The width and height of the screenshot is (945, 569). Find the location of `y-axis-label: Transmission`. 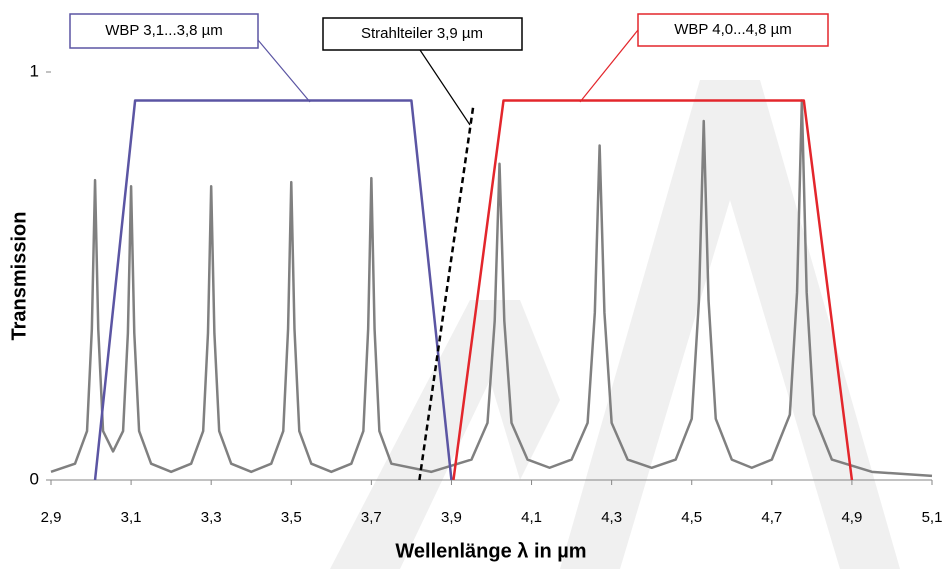

y-axis-label: Transmission is located at coordinates (19, 276).